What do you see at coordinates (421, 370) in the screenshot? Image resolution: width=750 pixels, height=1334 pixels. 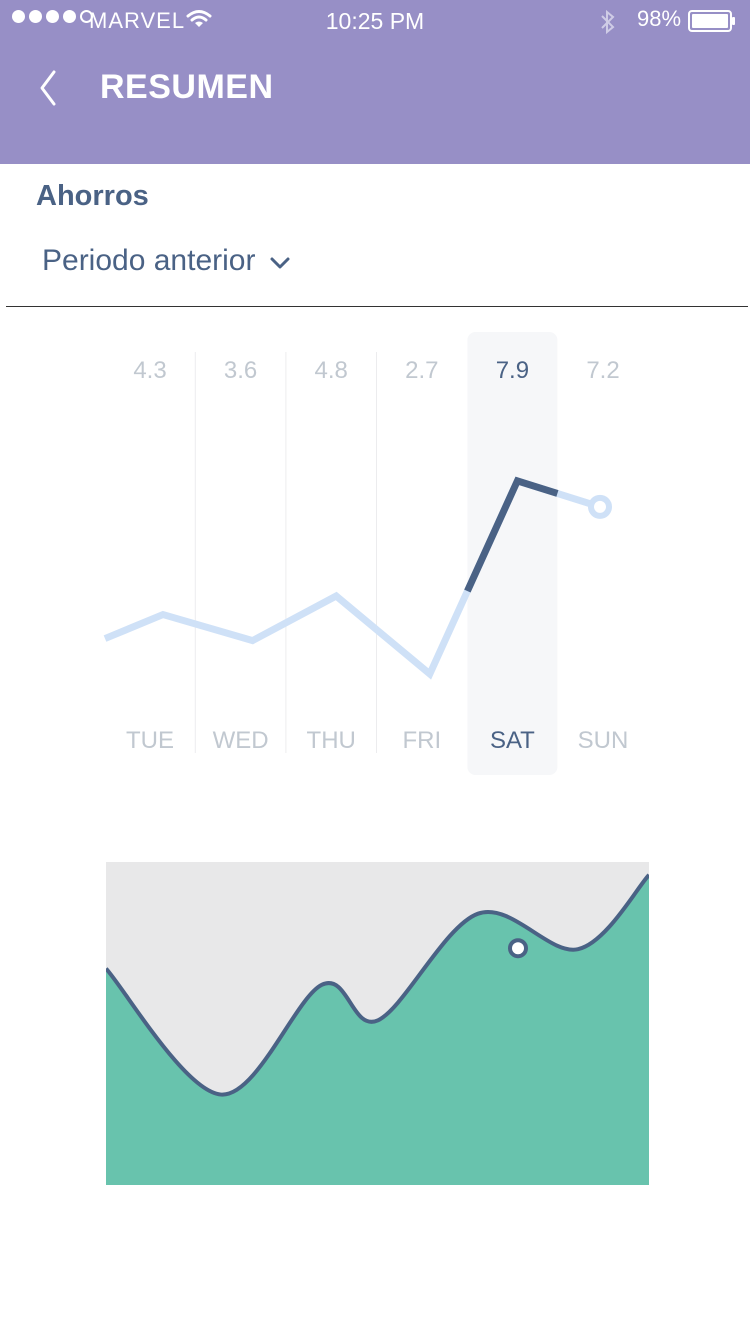 I see `value-label: 2.7` at bounding box center [421, 370].